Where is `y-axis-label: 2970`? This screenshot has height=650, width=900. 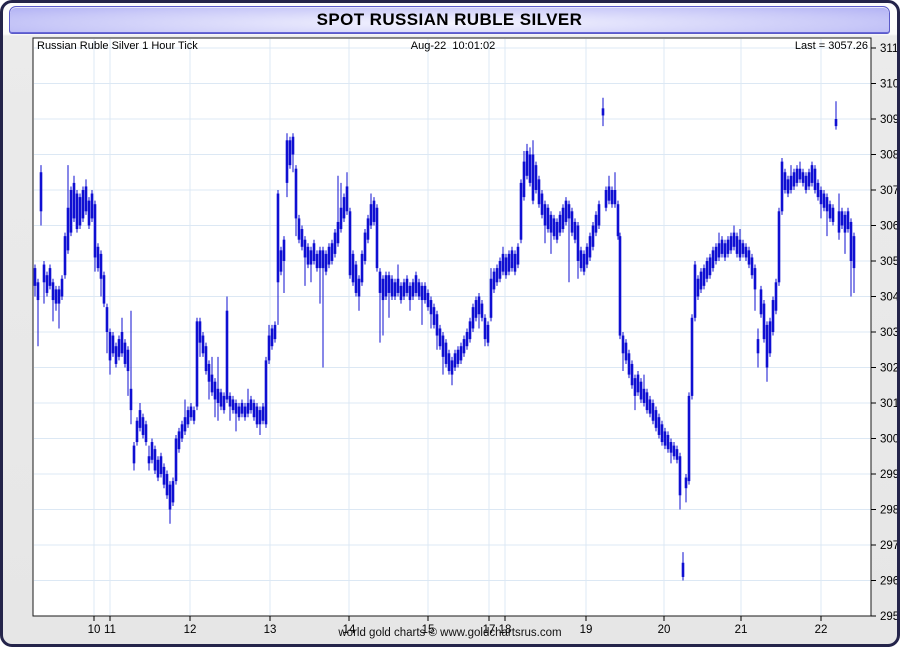 y-axis-label: 2970 is located at coordinates (888, 546).